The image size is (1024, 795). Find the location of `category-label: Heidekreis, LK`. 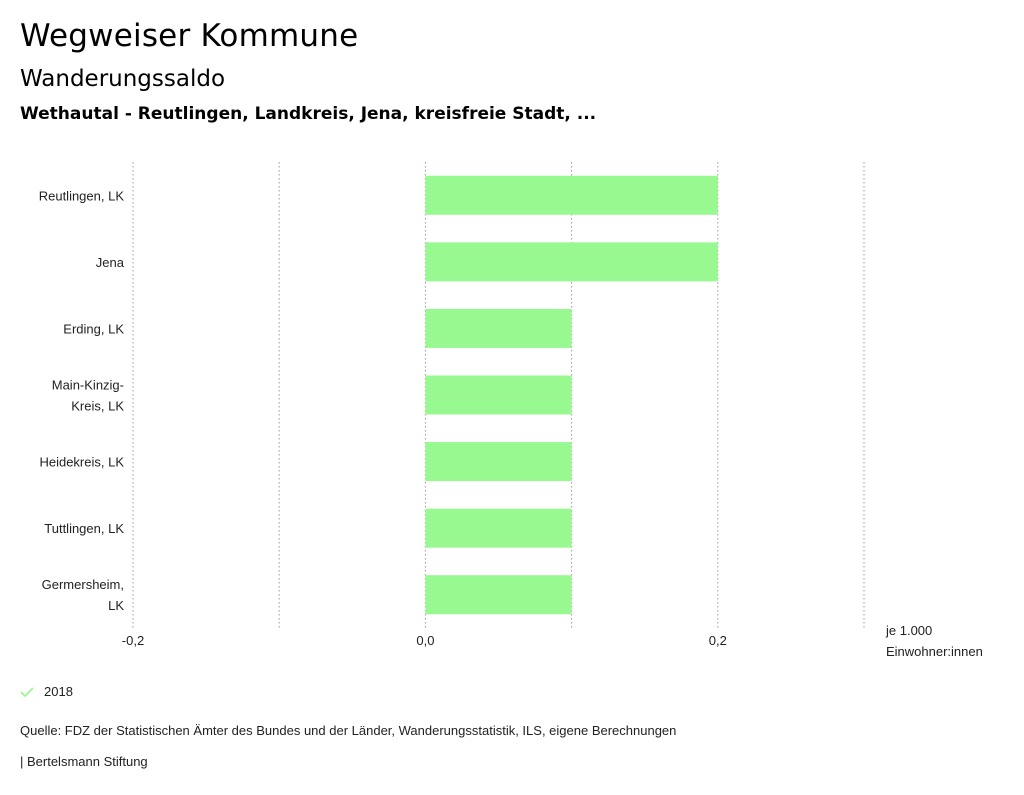

category-label: Heidekreis, LK is located at coordinates (81, 462).